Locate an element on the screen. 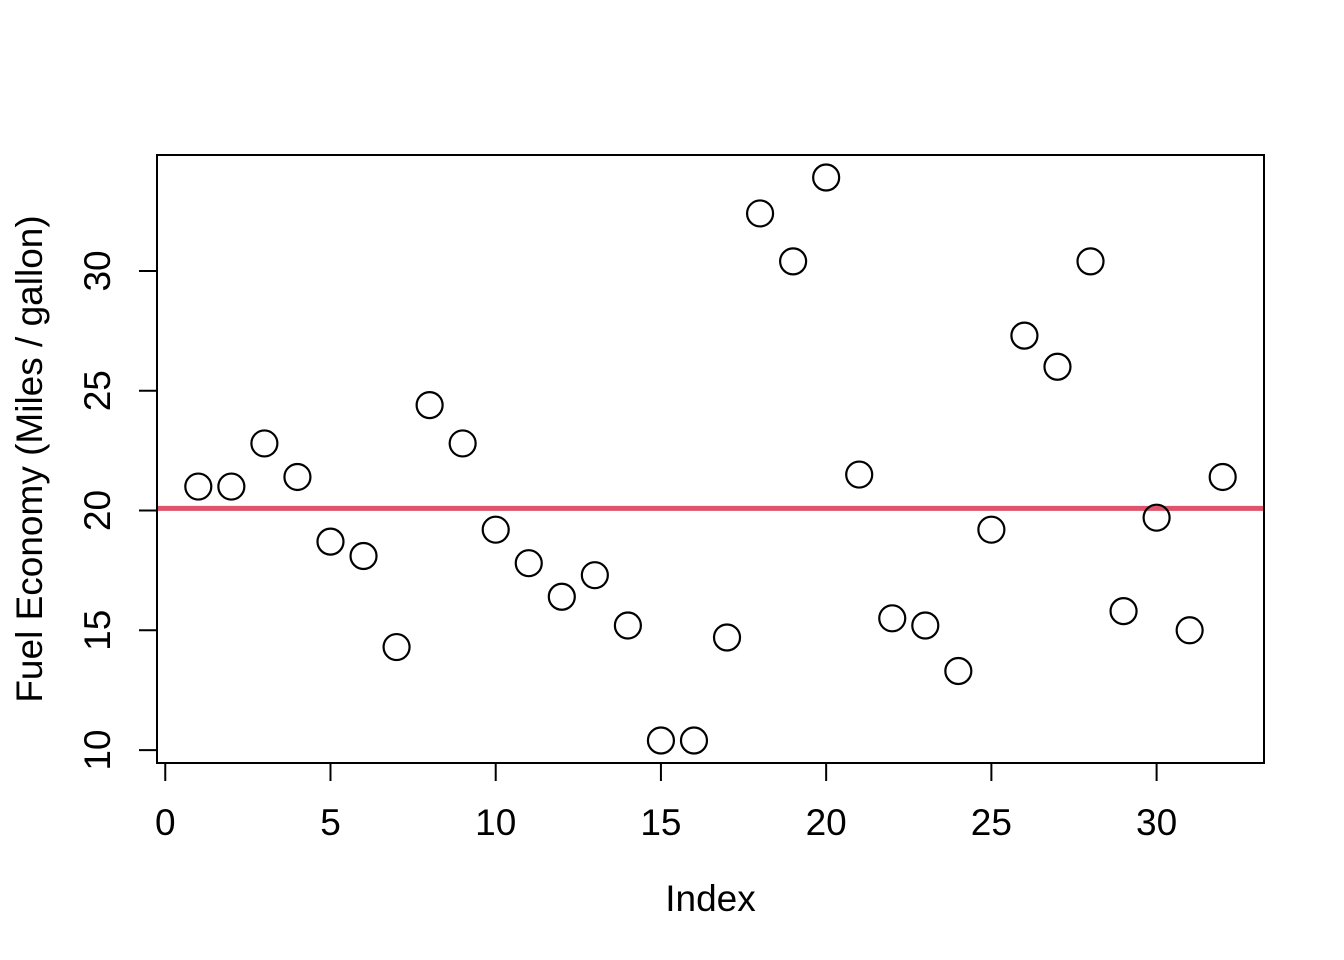 This screenshot has height=960, width=1344. x-axis-title: Index is located at coordinates (710, 898).